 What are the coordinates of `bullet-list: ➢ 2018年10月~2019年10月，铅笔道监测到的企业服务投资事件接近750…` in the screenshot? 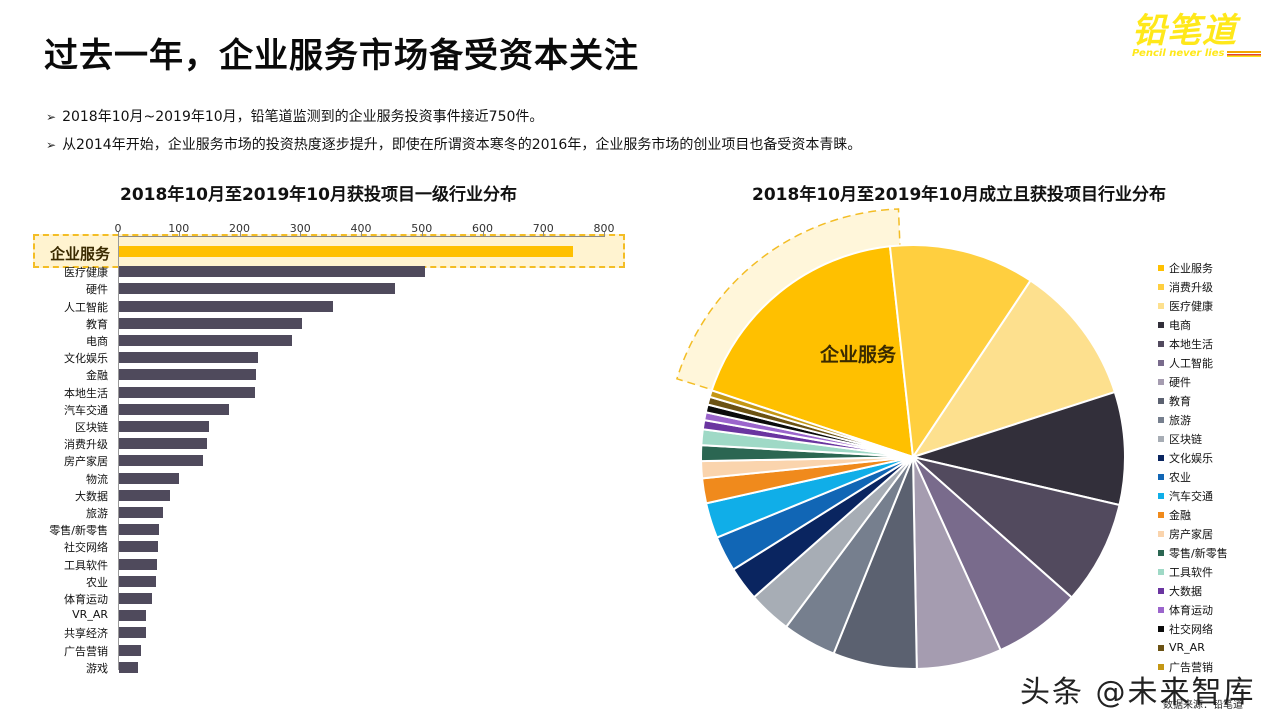 It's located at (453, 131).